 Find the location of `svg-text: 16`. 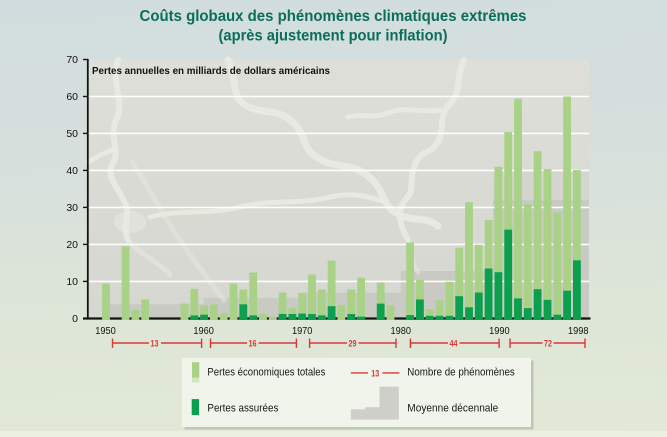

svg-text: 16 is located at coordinates (253, 344).